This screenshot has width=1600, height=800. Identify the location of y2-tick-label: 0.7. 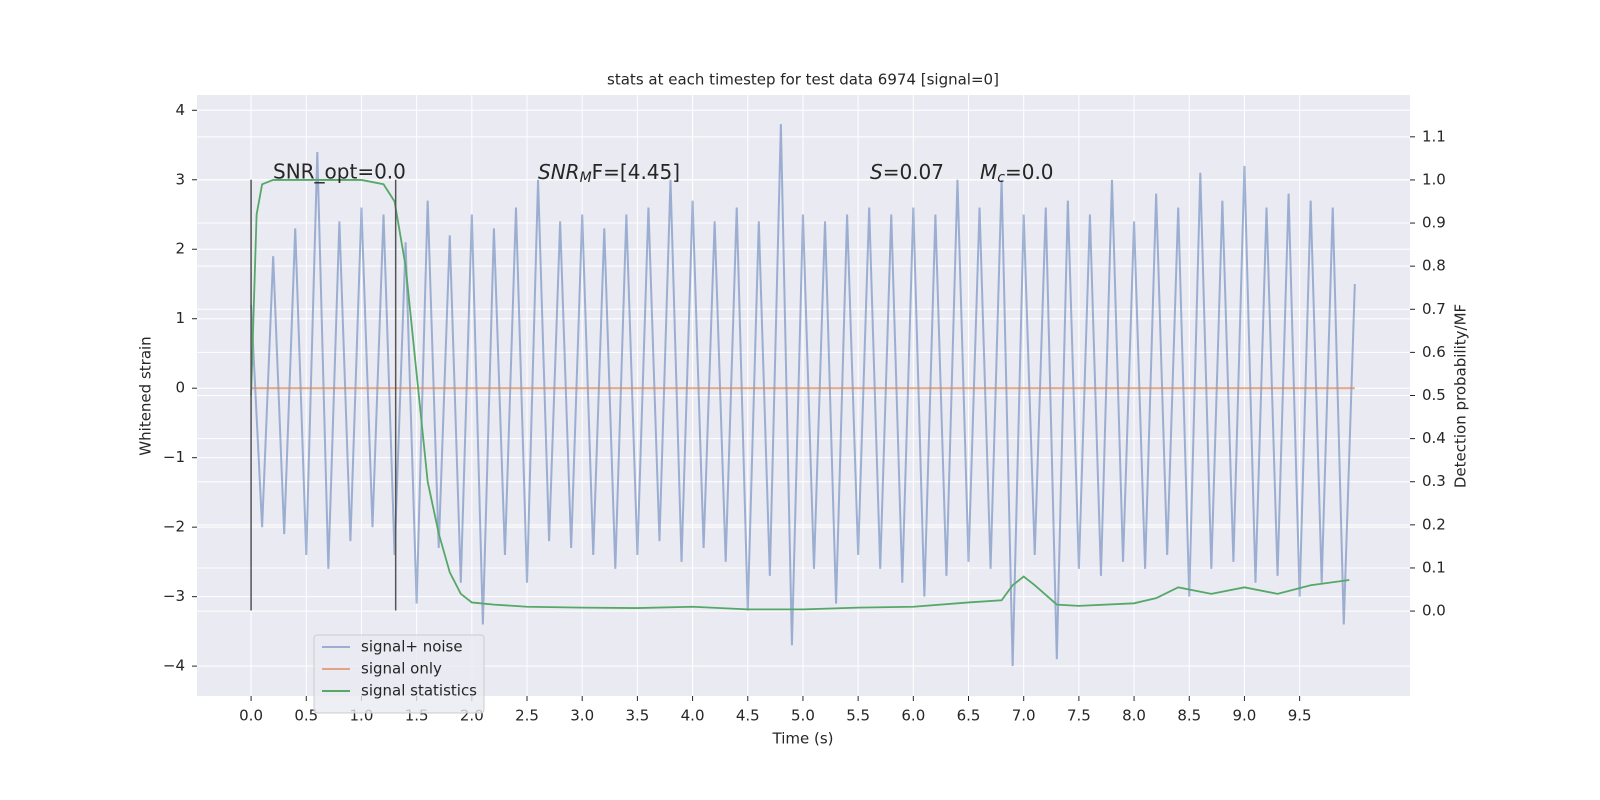
(1434, 309).